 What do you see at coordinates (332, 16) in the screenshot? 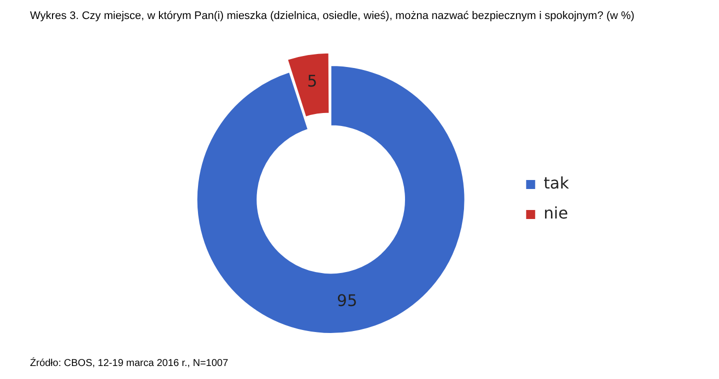
I see `chart-title: Wykres 3. Czy miejsce, w którym Pan(i) mieszka (dzielnica, osiedle, wieś), można nazwać bezpiecznym i spokojnym? (w %)` at bounding box center [332, 16].